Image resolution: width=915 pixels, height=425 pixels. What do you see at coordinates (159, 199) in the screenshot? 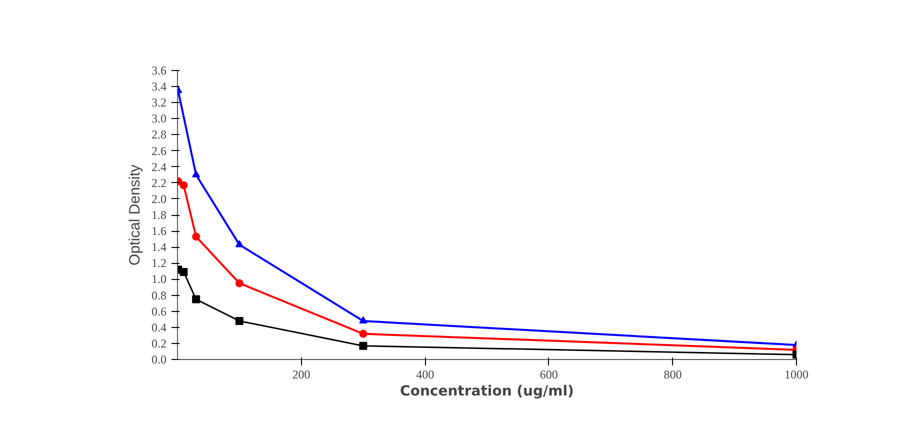
I see `y-tick-label: 2.0` at bounding box center [159, 199].